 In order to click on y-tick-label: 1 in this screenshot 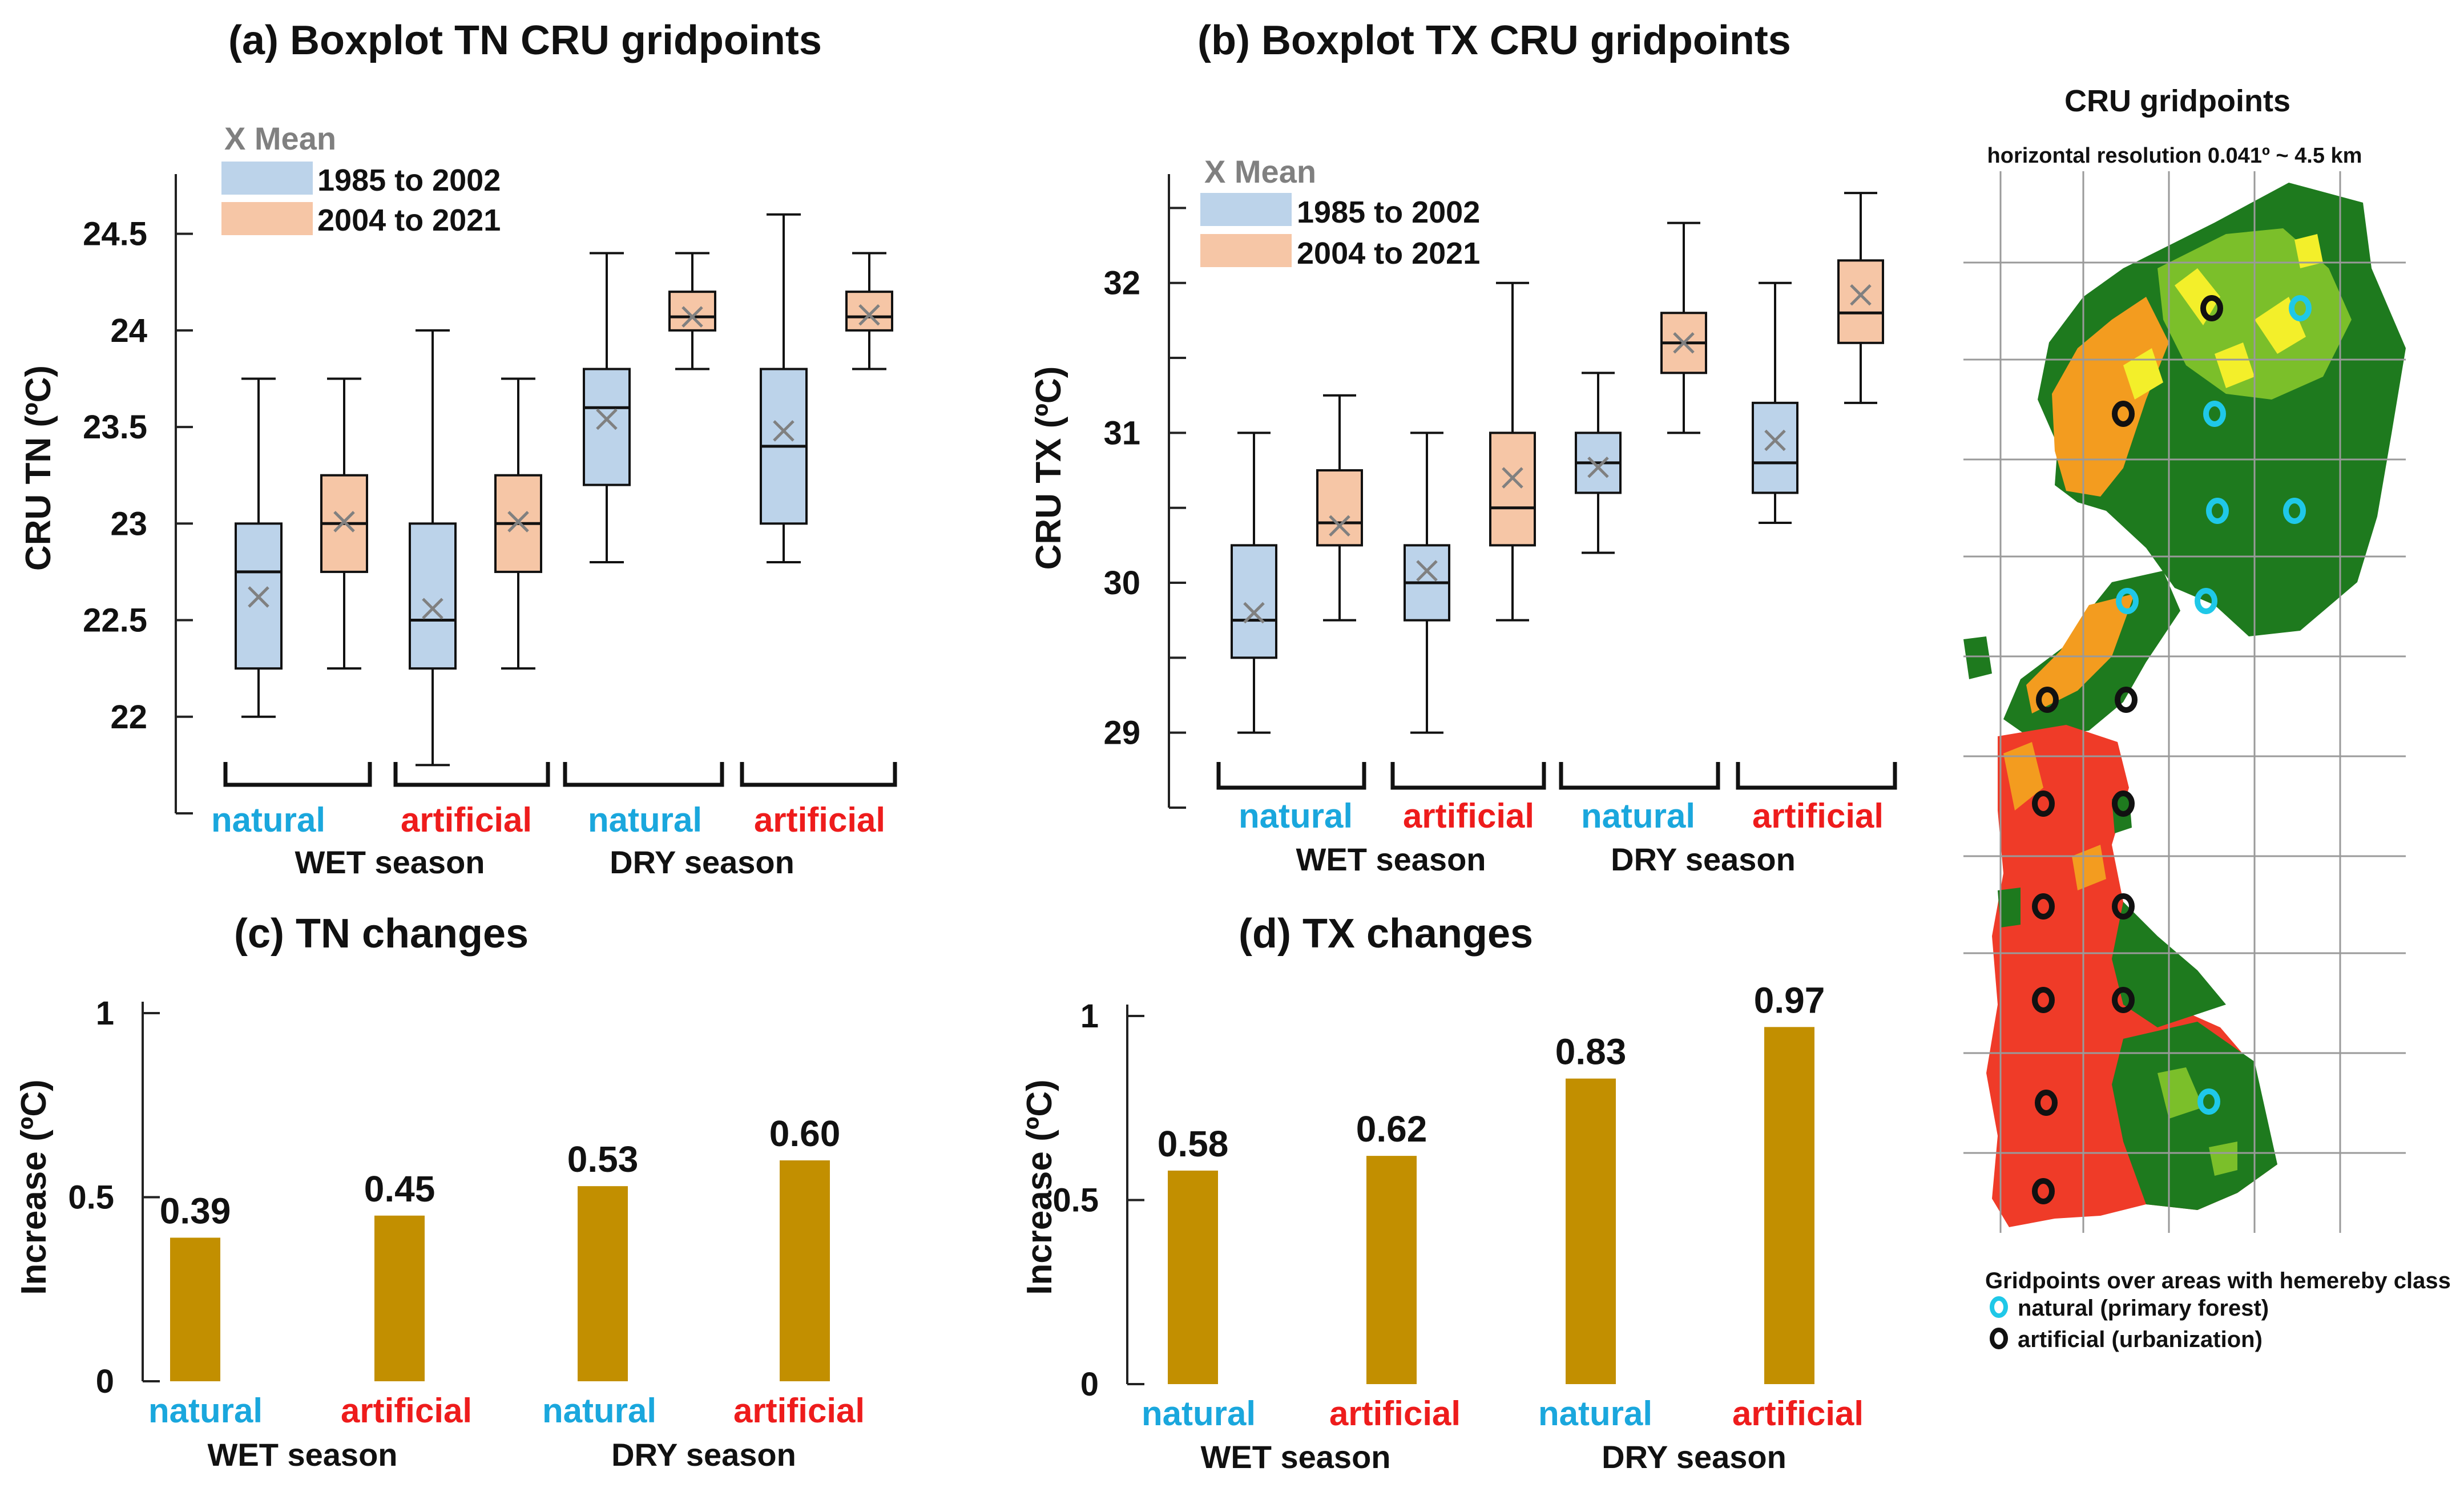, I will do `click(1089, 1016)`.